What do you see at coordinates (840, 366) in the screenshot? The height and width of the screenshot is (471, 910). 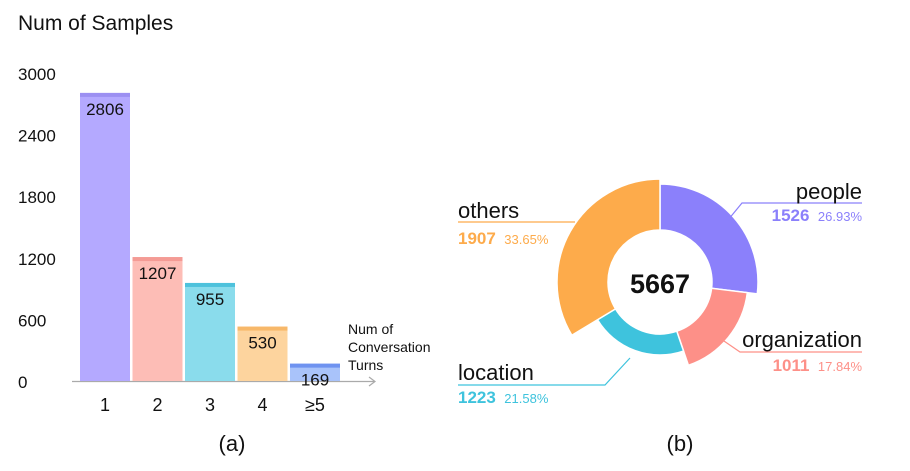 I see `slice-percent-organization: 17.84%` at bounding box center [840, 366].